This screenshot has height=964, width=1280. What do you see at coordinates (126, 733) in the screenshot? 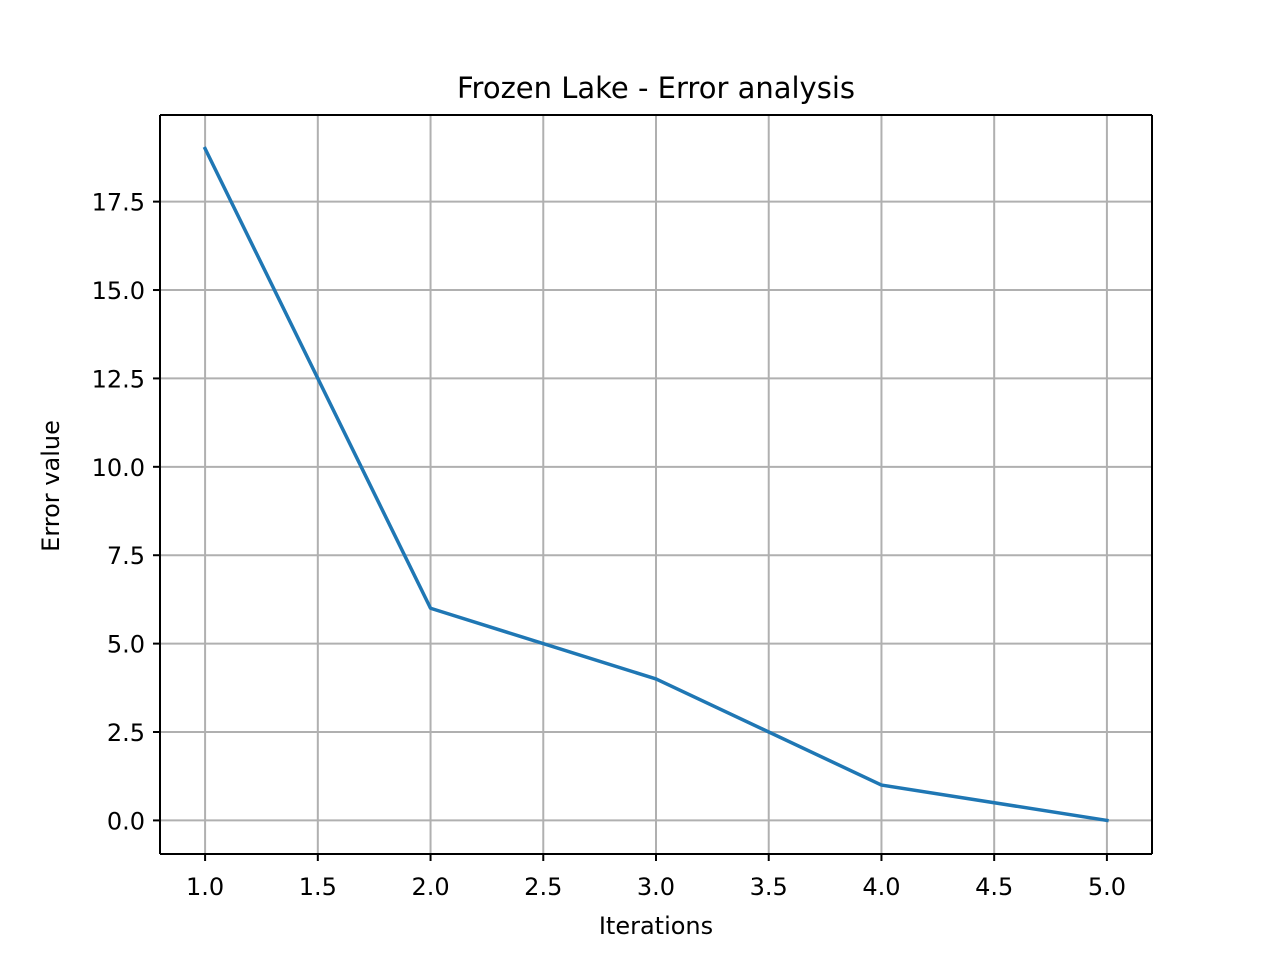
I see `y-tick-label: 2.5` at bounding box center [126, 733].